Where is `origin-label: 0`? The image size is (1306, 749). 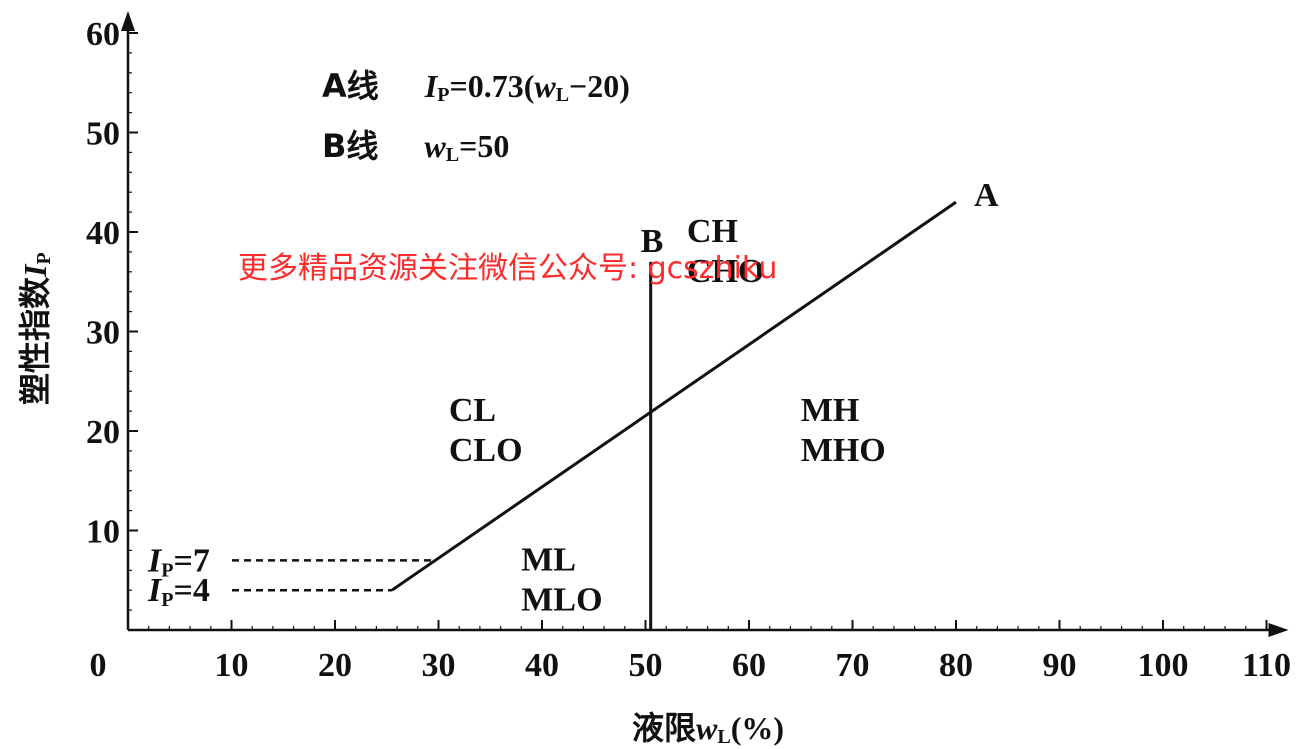
origin-label: 0 is located at coordinates (98, 665).